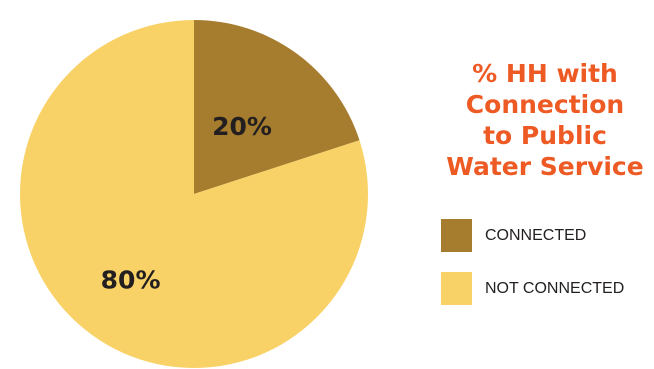 The width and height of the screenshot is (654, 369). What do you see at coordinates (456, 235) in the screenshot?
I see `legend-swatch-connected` at bounding box center [456, 235].